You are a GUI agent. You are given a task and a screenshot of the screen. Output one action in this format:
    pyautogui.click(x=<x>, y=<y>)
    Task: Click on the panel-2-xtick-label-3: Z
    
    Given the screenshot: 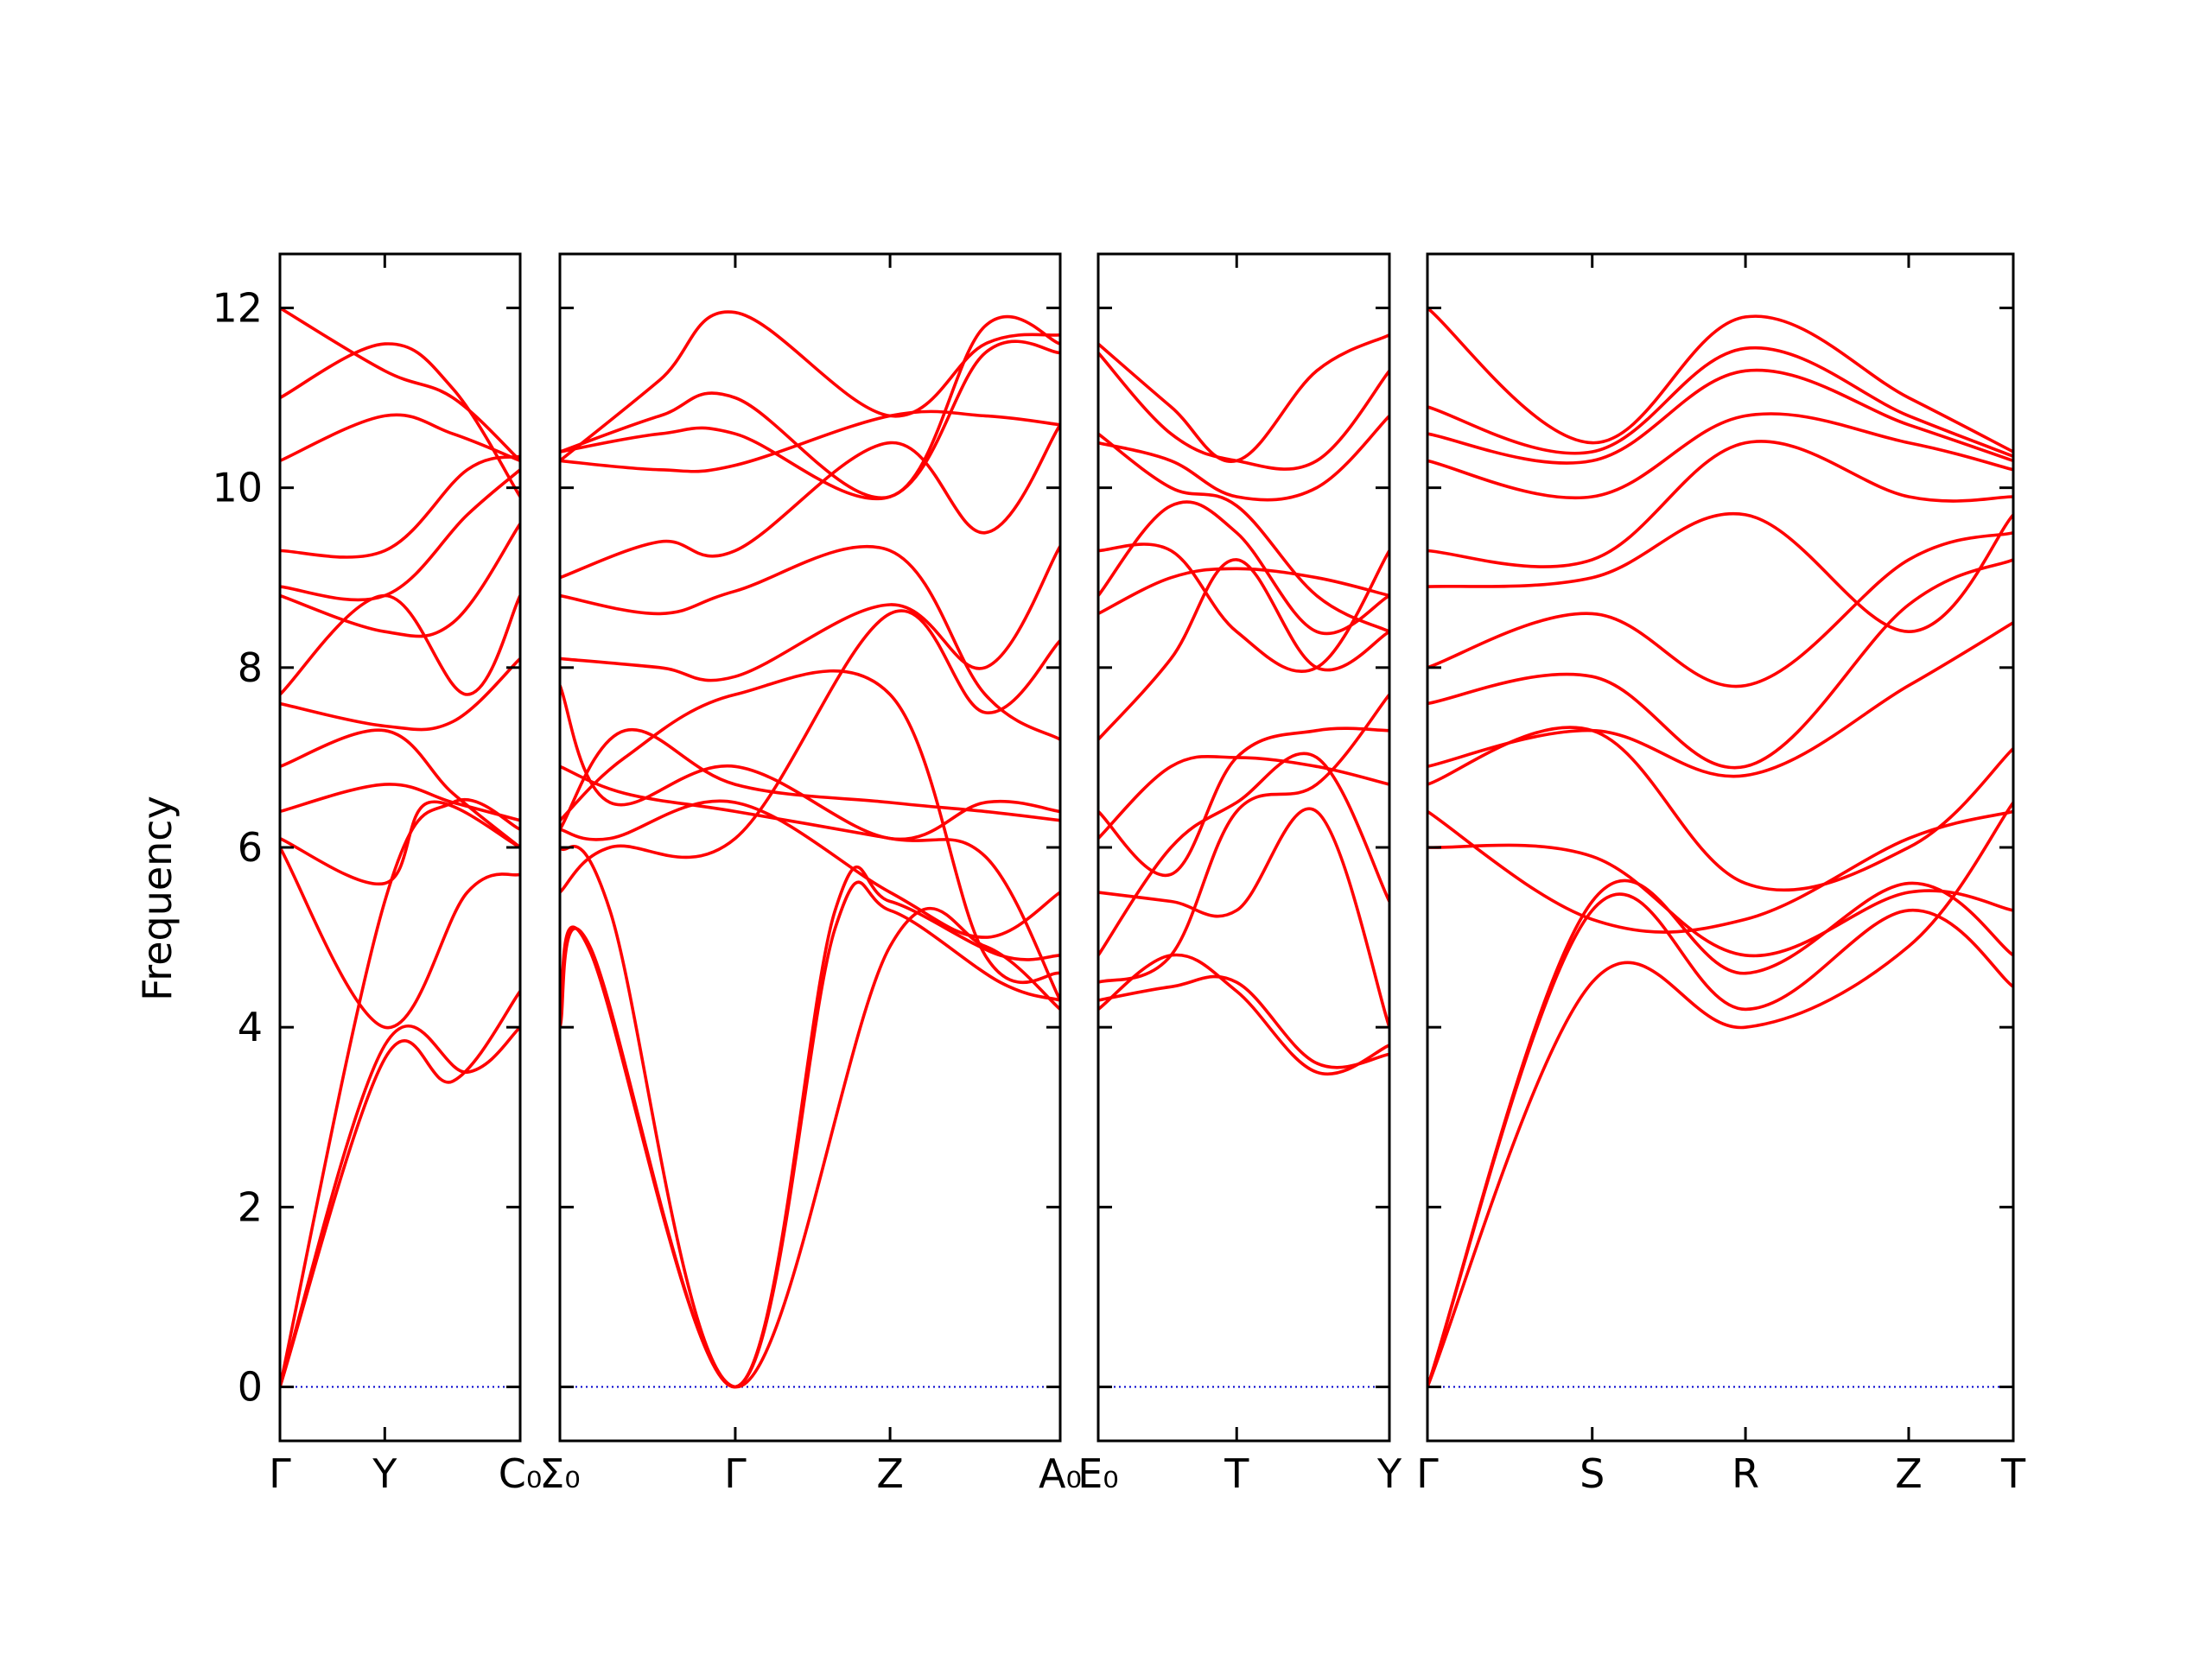 What is the action you would take?
    pyautogui.click(x=890, y=1473)
    